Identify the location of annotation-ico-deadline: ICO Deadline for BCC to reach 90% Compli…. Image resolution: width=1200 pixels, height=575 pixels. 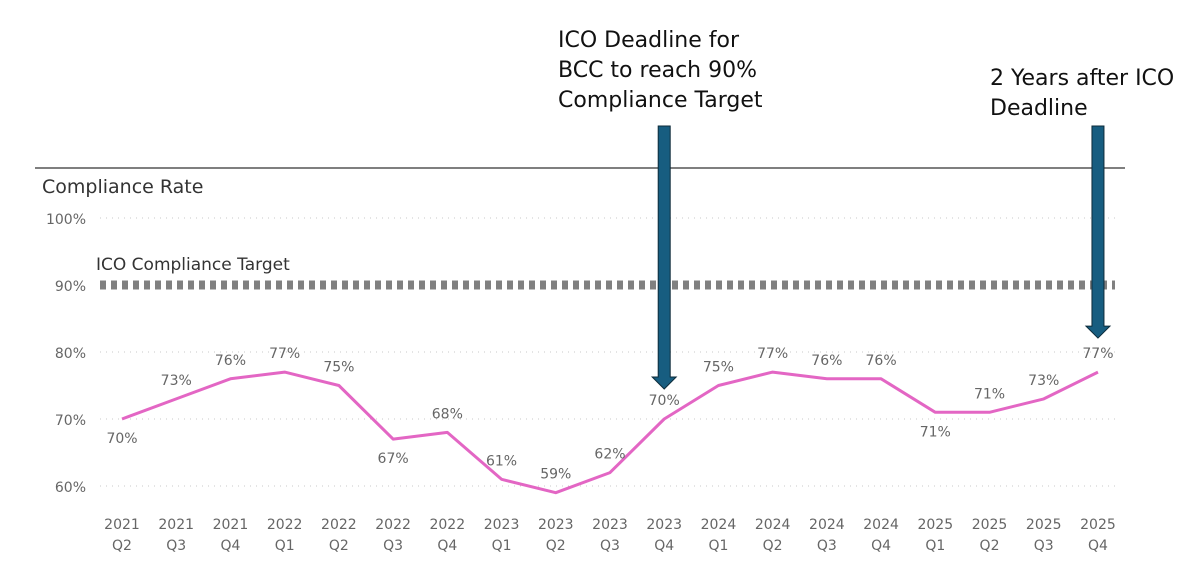
(660, 70).